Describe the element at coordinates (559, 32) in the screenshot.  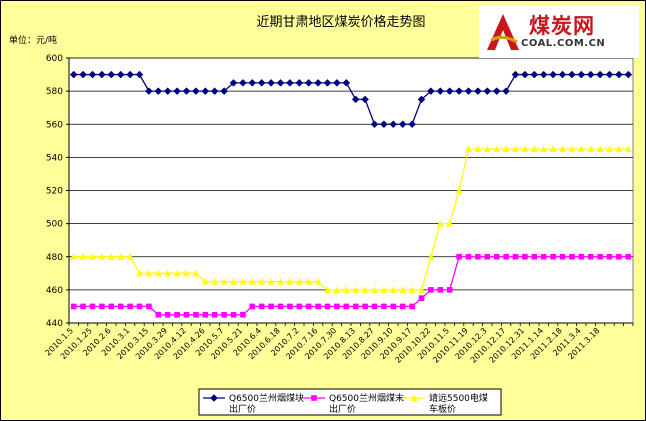
I see `logo: 煤炭网 COAL.COM.CN` at that location.